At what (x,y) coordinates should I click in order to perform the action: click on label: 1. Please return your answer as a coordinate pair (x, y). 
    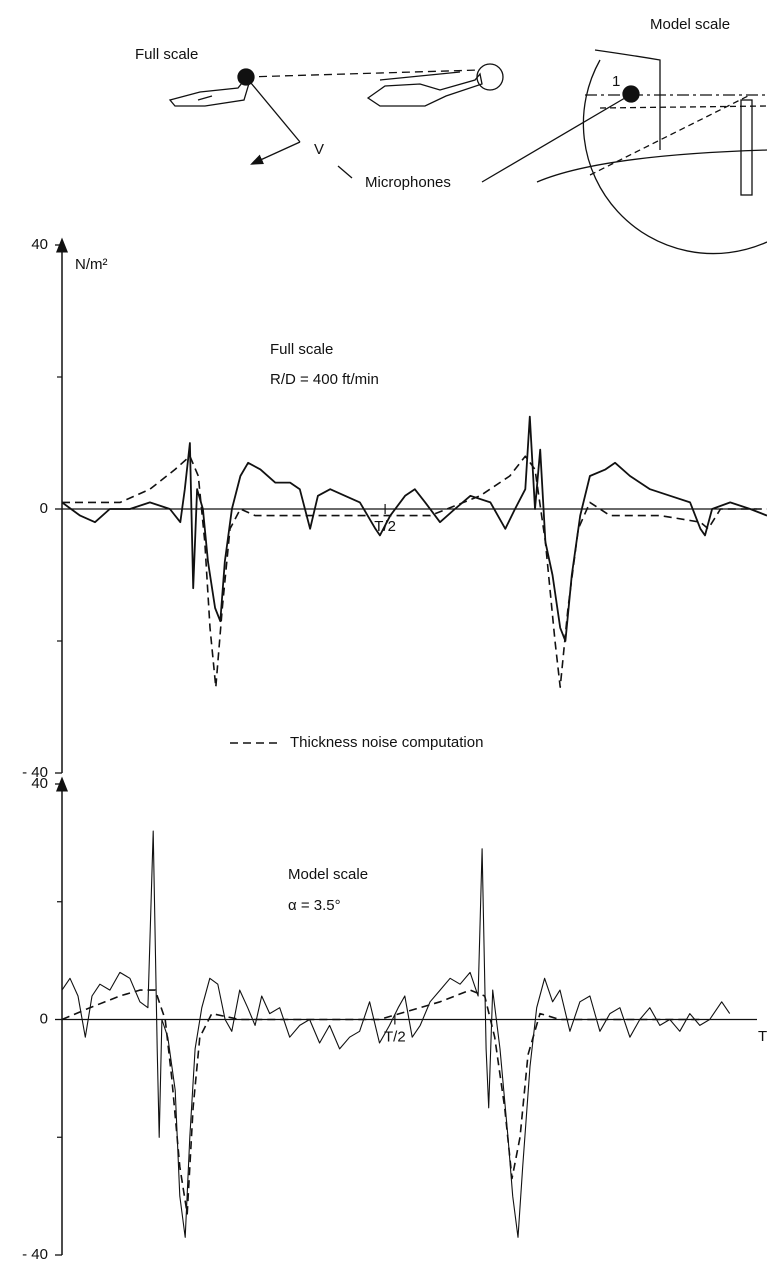
    Looking at the image, I should click on (616, 81).